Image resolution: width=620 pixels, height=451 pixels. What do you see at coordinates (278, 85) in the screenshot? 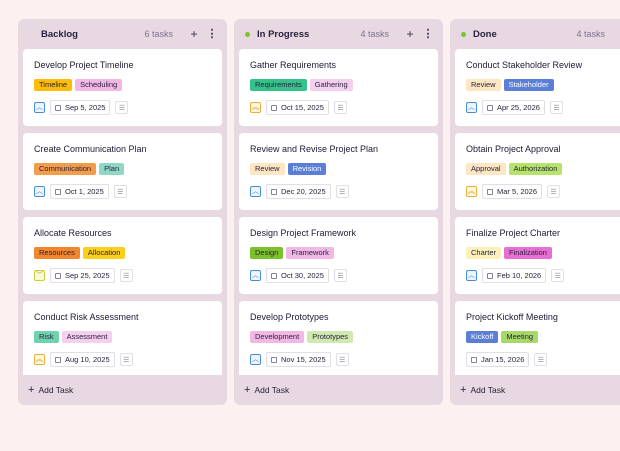
I see `tag: Requirements` at bounding box center [278, 85].